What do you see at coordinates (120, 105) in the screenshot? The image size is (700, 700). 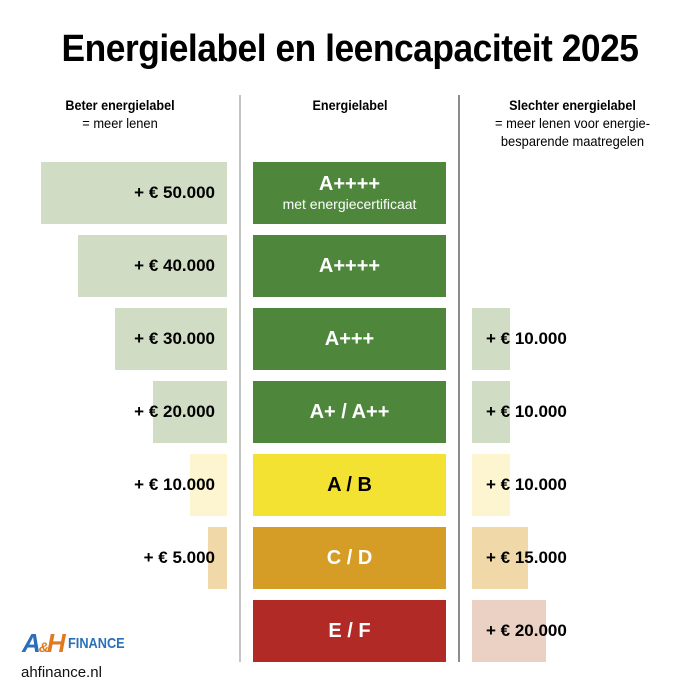 I see `left-heading: Beter energielabel` at bounding box center [120, 105].